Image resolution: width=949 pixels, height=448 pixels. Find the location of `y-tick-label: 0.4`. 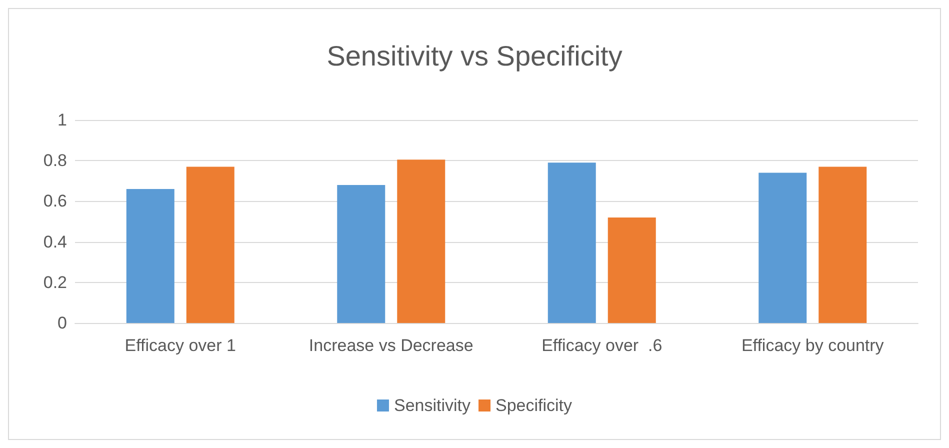

y-tick-label: 0.4 is located at coordinates (55, 242).